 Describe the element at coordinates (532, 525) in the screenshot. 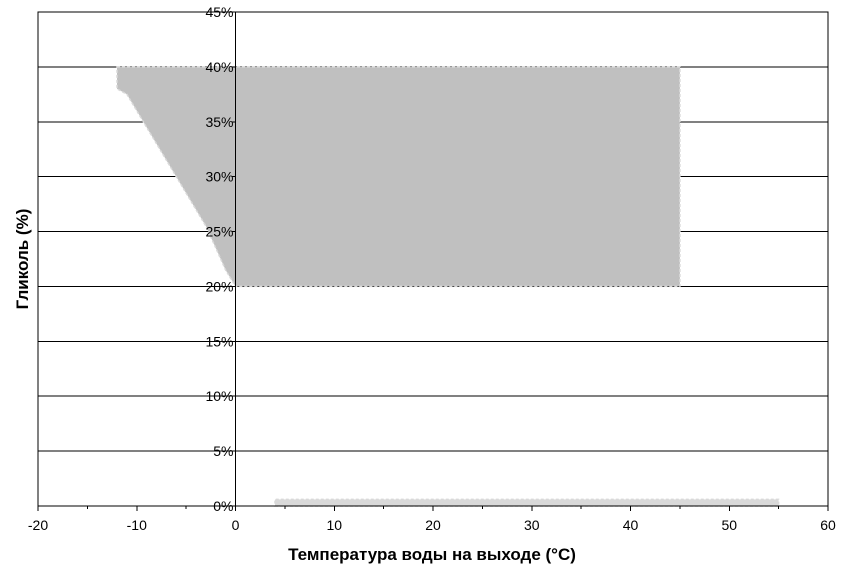

I see `x-tick-label-30: 30` at that location.